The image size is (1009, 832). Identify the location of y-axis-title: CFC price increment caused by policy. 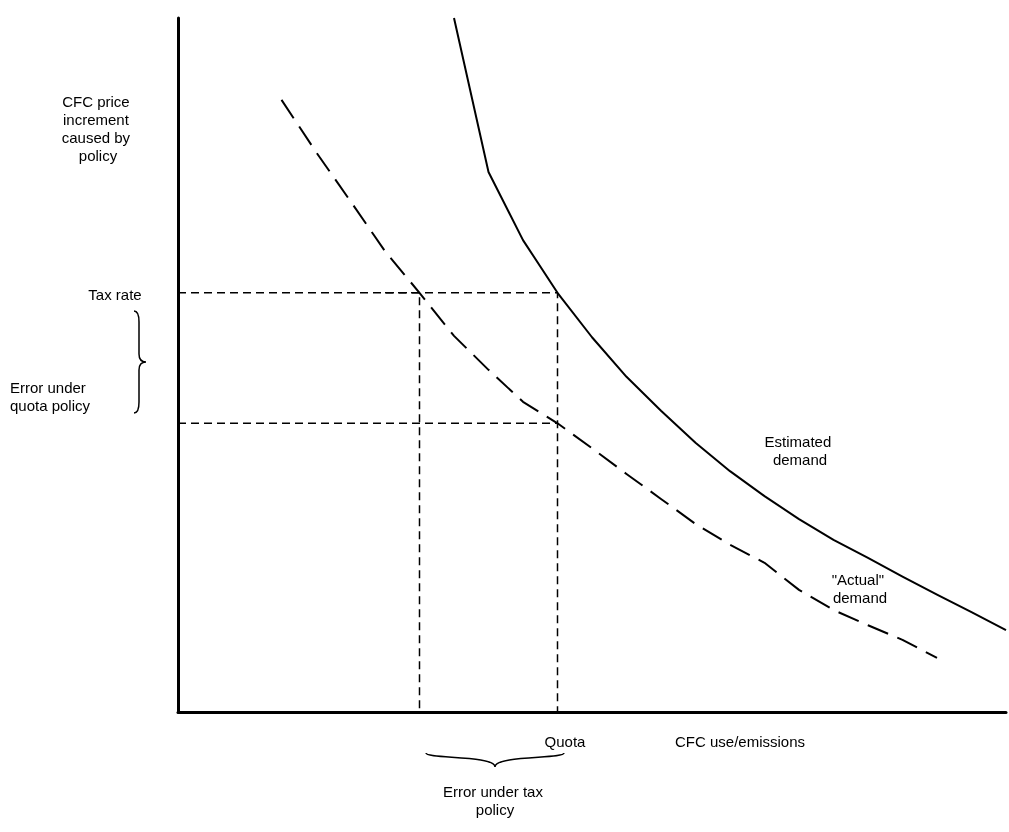
(98, 128).